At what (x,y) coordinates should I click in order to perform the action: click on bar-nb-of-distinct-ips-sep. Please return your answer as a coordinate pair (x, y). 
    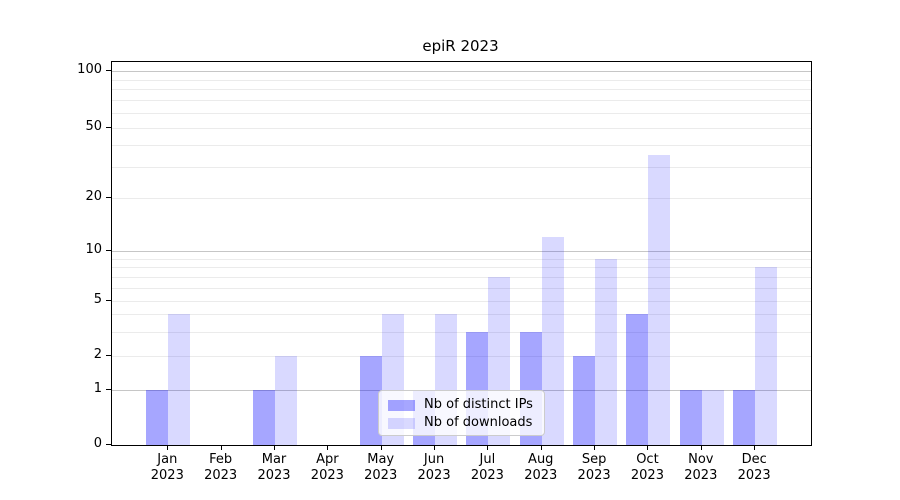
    Looking at the image, I should click on (584, 400).